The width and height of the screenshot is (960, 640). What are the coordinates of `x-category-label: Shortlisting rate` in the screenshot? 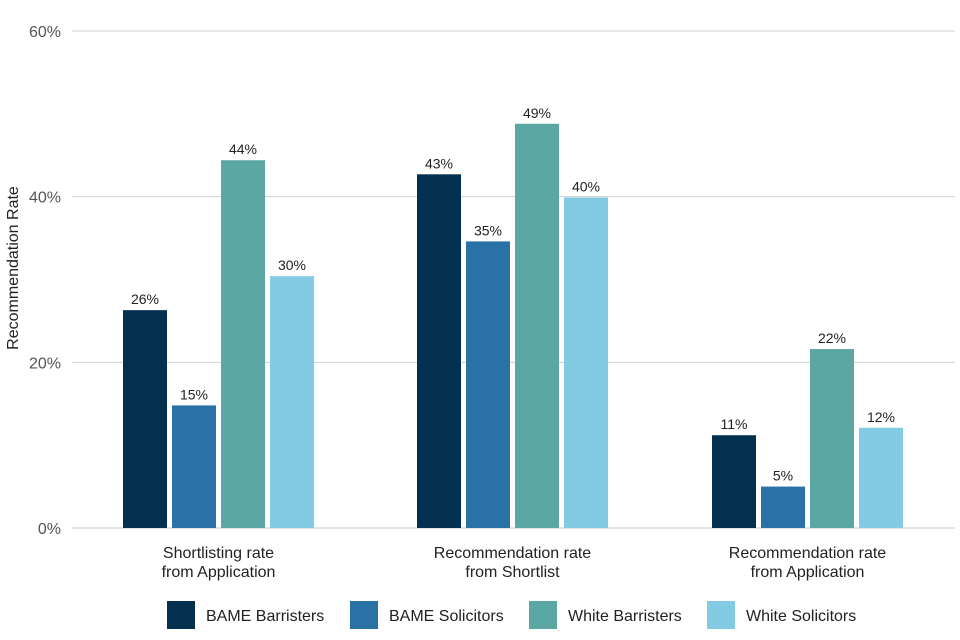 It's located at (218, 553).